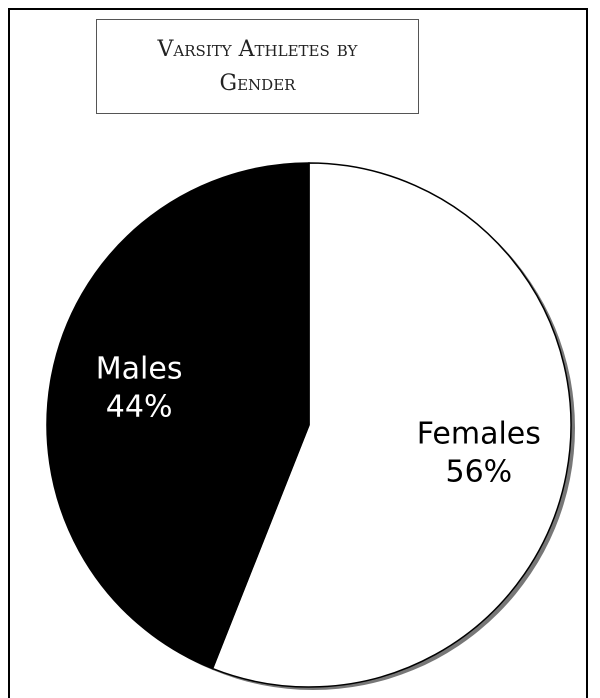 The image size is (600, 698). I want to click on slice-label: Females, so click(479, 433).